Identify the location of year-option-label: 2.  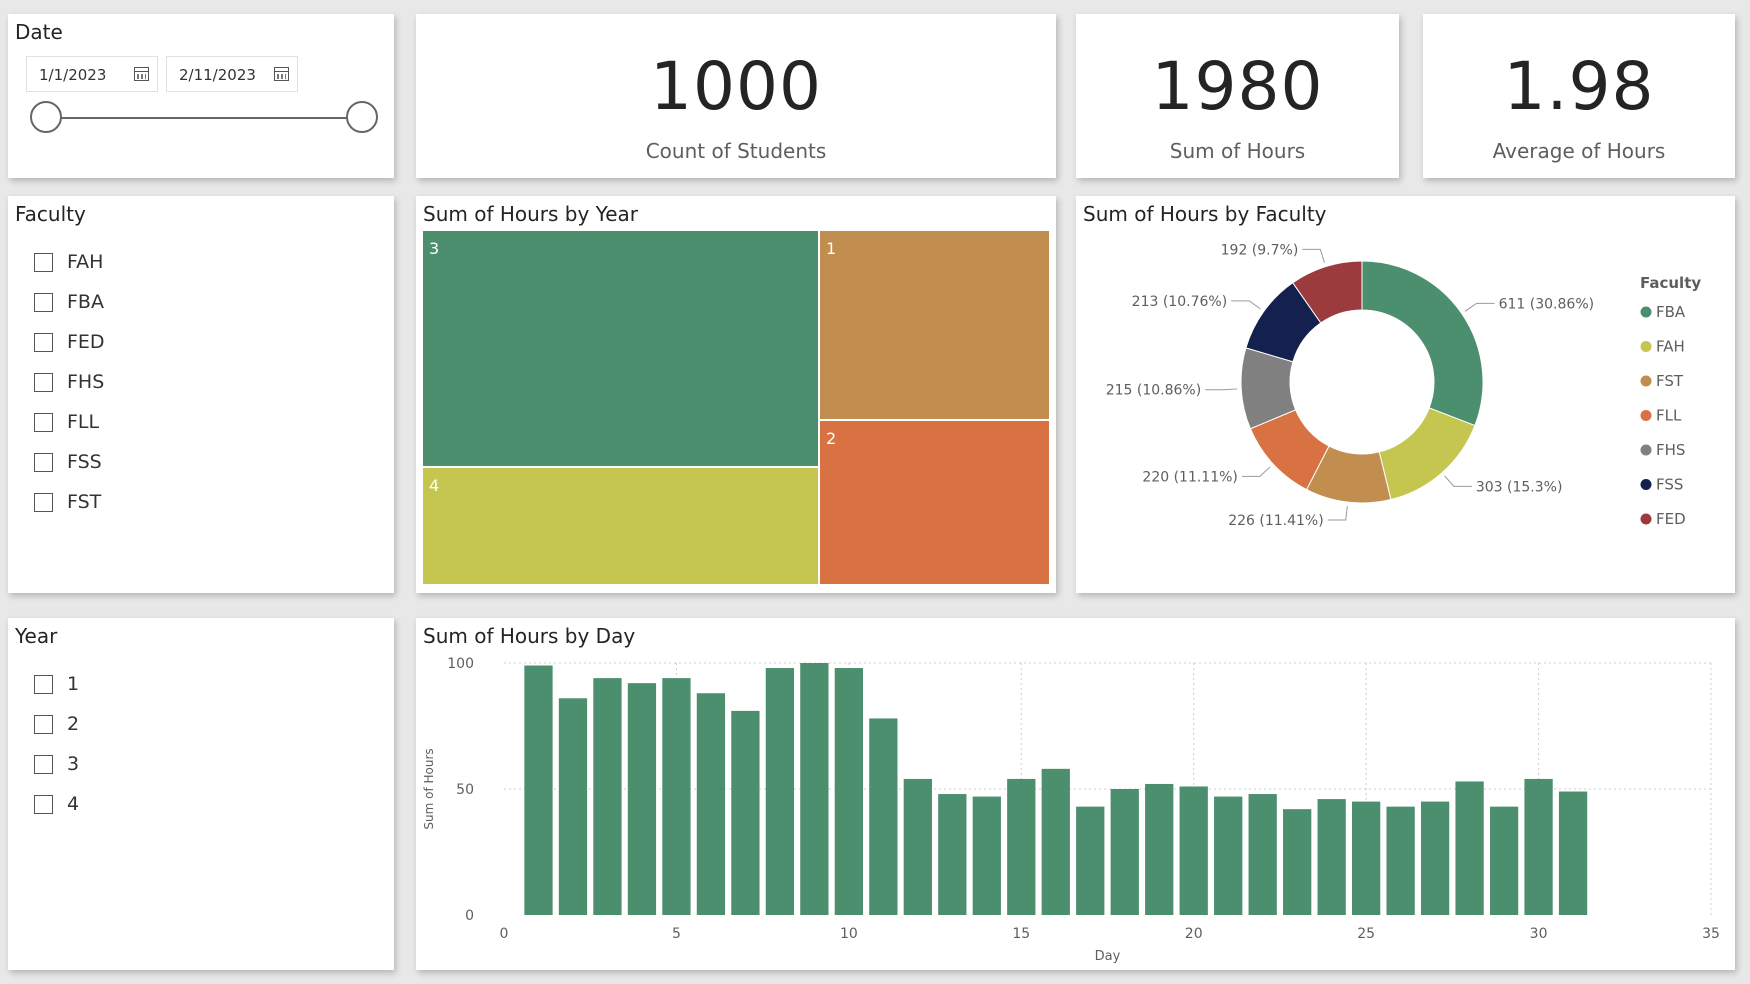
(73, 724).